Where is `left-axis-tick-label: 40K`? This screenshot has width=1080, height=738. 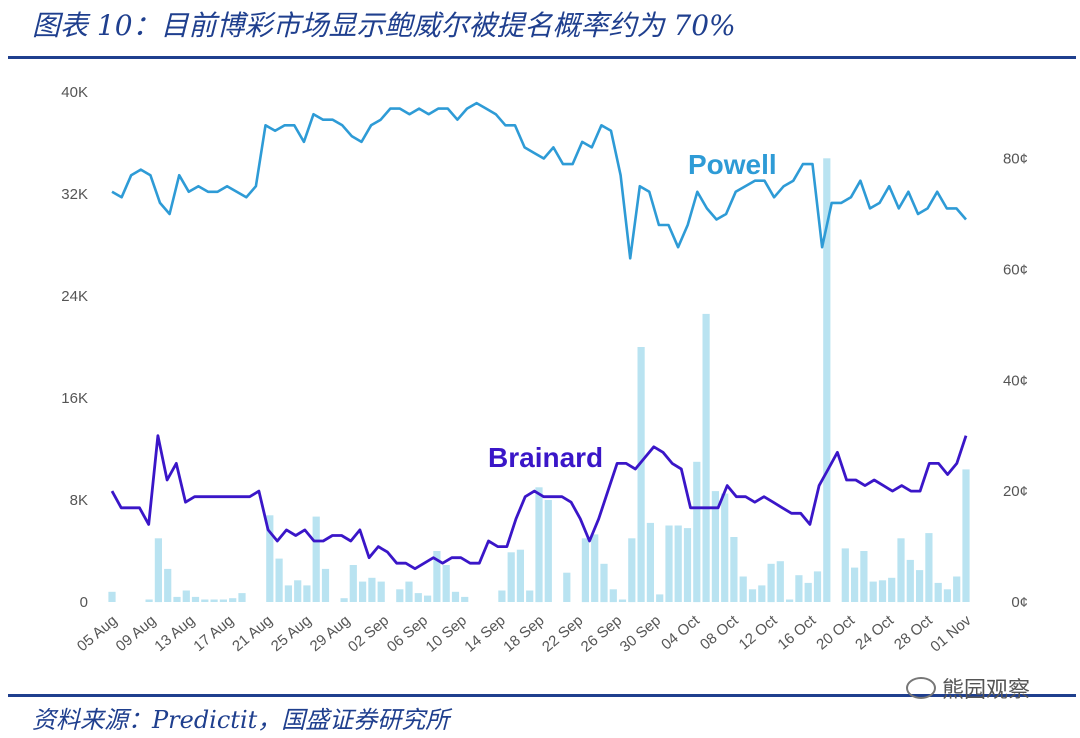 left-axis-tick-label: 40K is located at coordinates (74, 92).